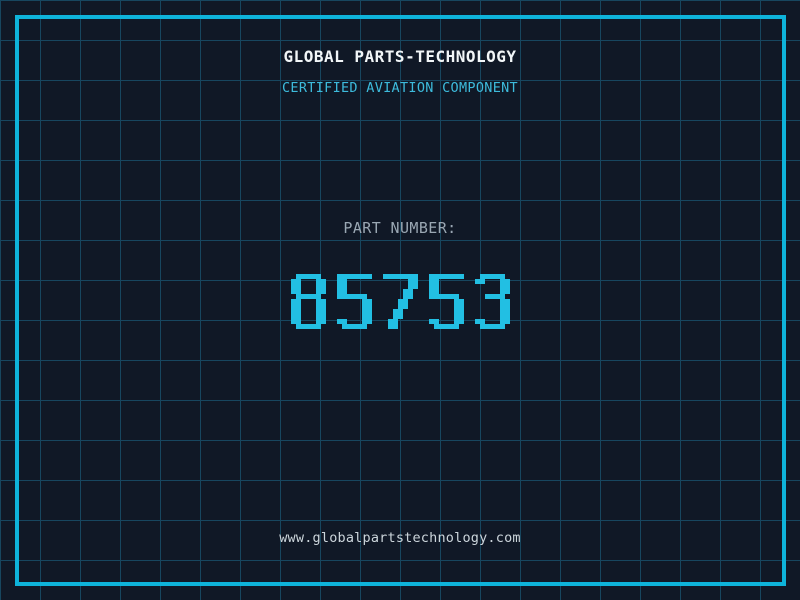 This screenshot has height=600, width=800. I want to click on company-title: GLOBAL PARTS-TECHNOLOGY, so click(400, 56).